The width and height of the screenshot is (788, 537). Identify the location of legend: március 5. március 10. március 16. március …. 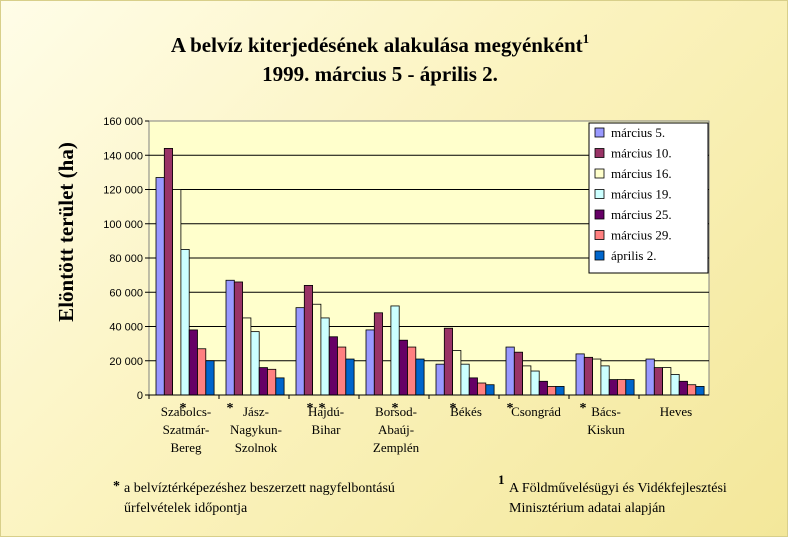
(648, 198).